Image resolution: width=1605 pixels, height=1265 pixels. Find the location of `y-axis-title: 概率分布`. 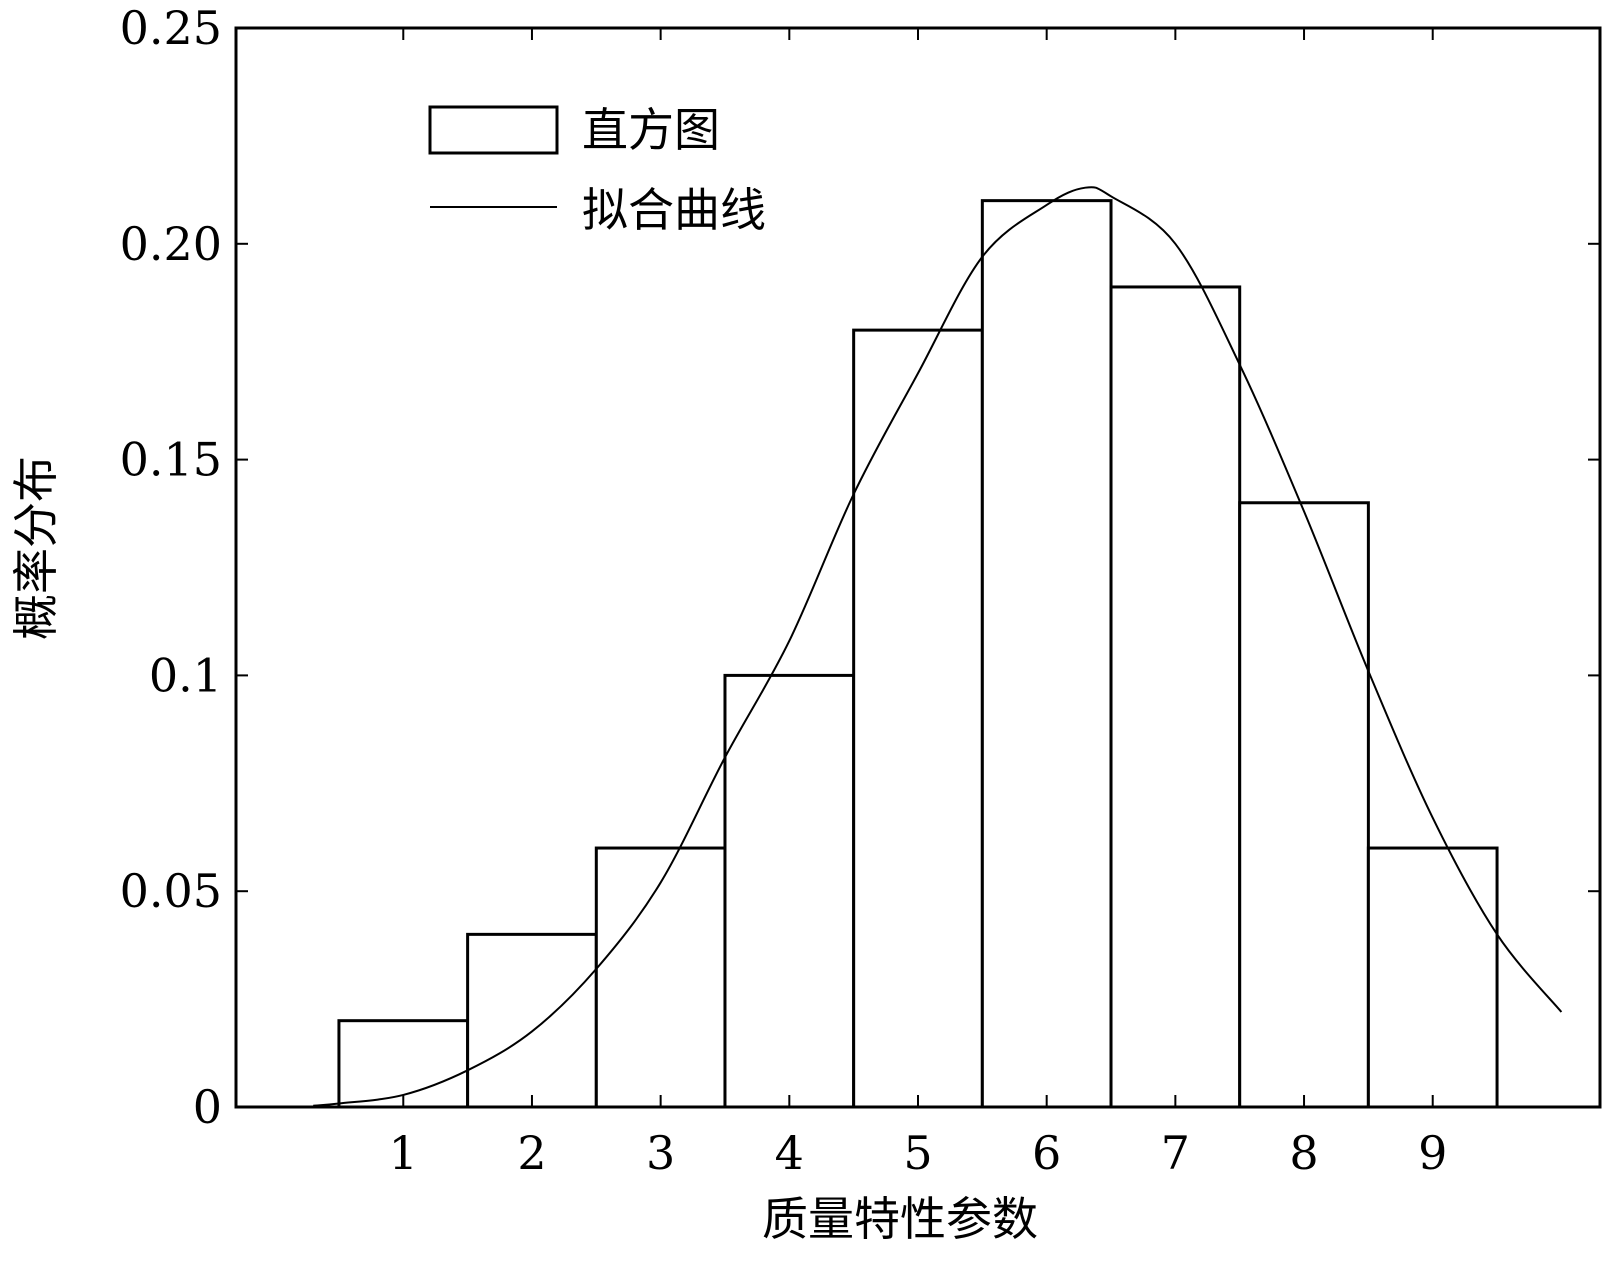

y-axis-title: 概率分布 is located at coordinates (36, 548).